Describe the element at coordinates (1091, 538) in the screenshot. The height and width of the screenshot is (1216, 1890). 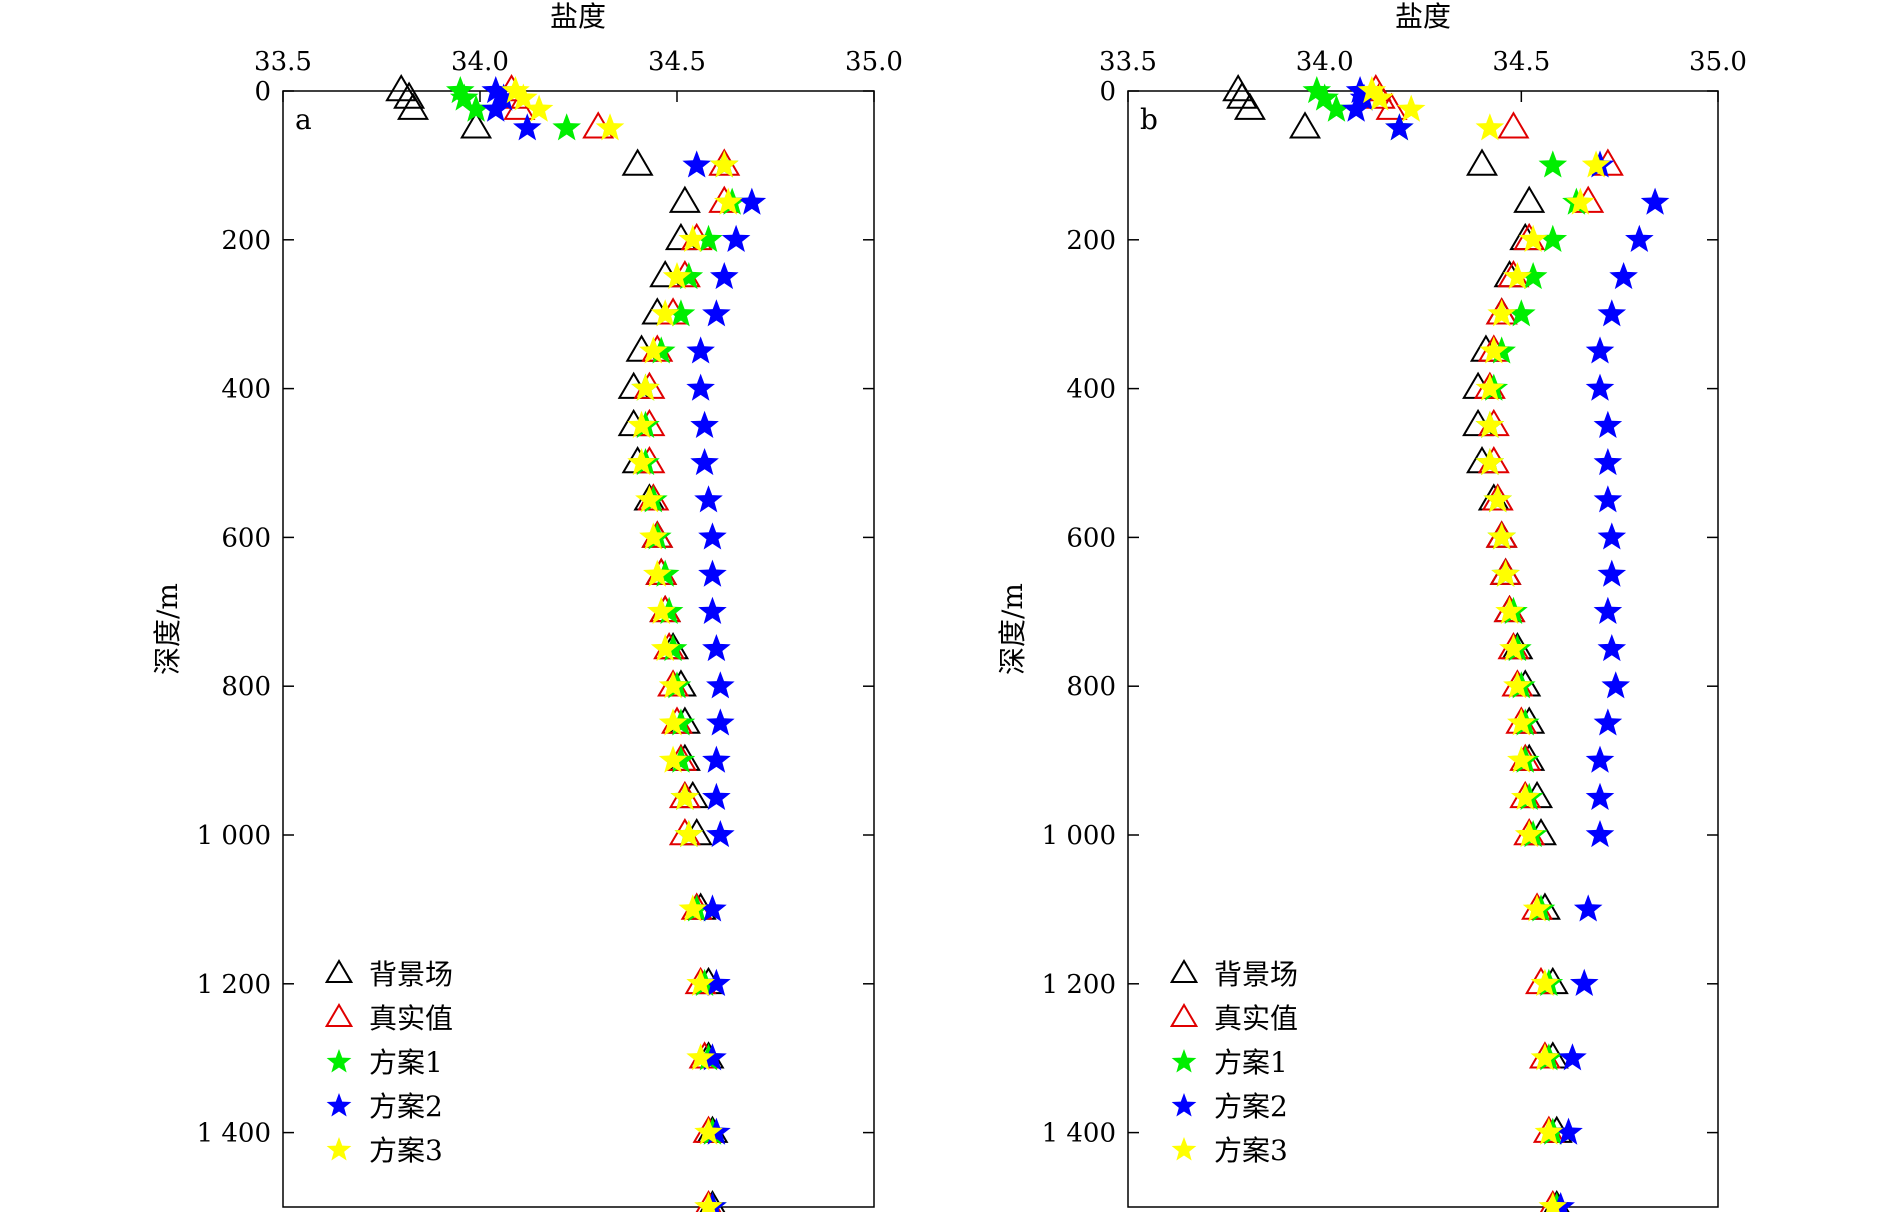
I see `y-tick-label: 600` at that location.